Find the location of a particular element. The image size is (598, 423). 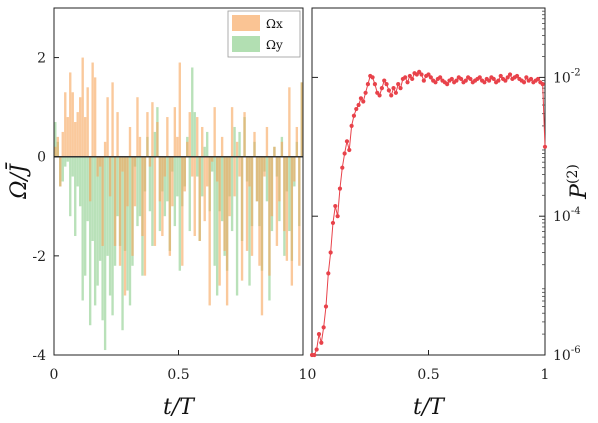

left-x-axis-label: t/T is located at coordinates (179, 407).